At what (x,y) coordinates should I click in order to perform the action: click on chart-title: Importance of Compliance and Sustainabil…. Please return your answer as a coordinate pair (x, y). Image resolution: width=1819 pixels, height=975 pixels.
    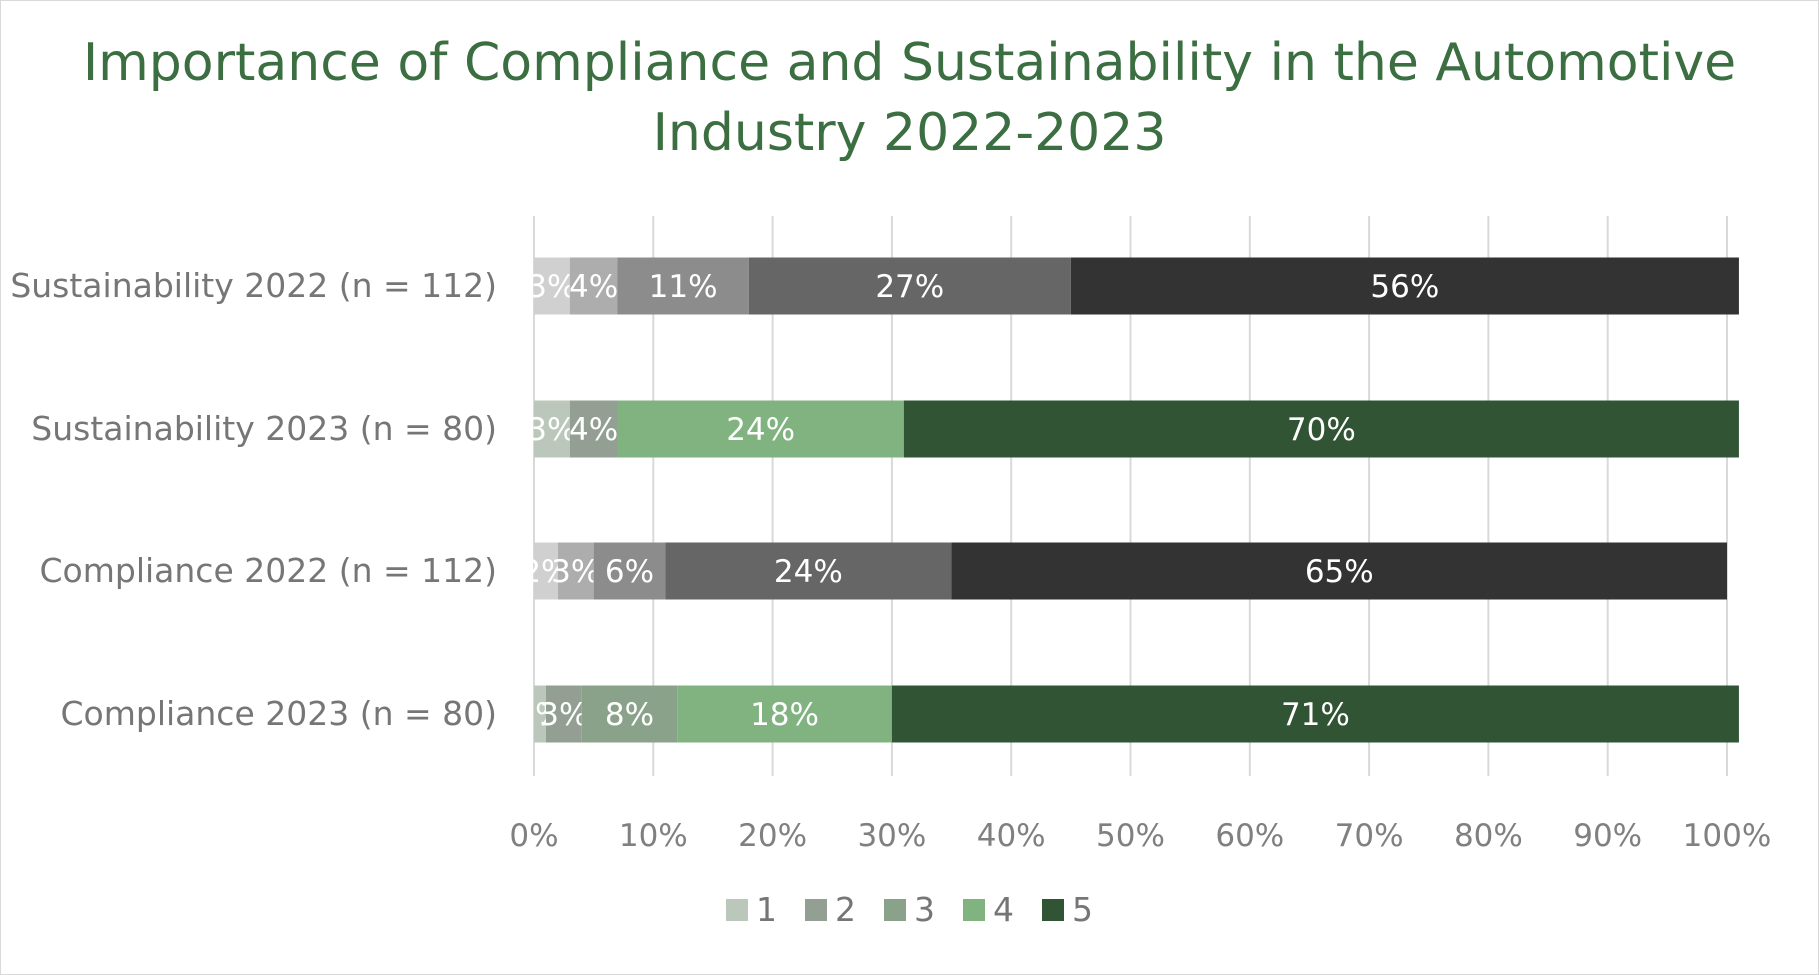
    Looking at the image, I should click on (909, 98).